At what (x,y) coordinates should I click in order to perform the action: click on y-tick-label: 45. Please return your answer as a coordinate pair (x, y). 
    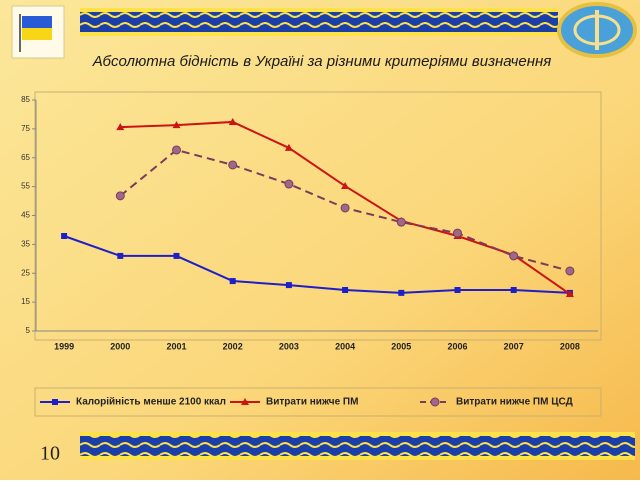
    Looking at the image, I should click on (25, 215).